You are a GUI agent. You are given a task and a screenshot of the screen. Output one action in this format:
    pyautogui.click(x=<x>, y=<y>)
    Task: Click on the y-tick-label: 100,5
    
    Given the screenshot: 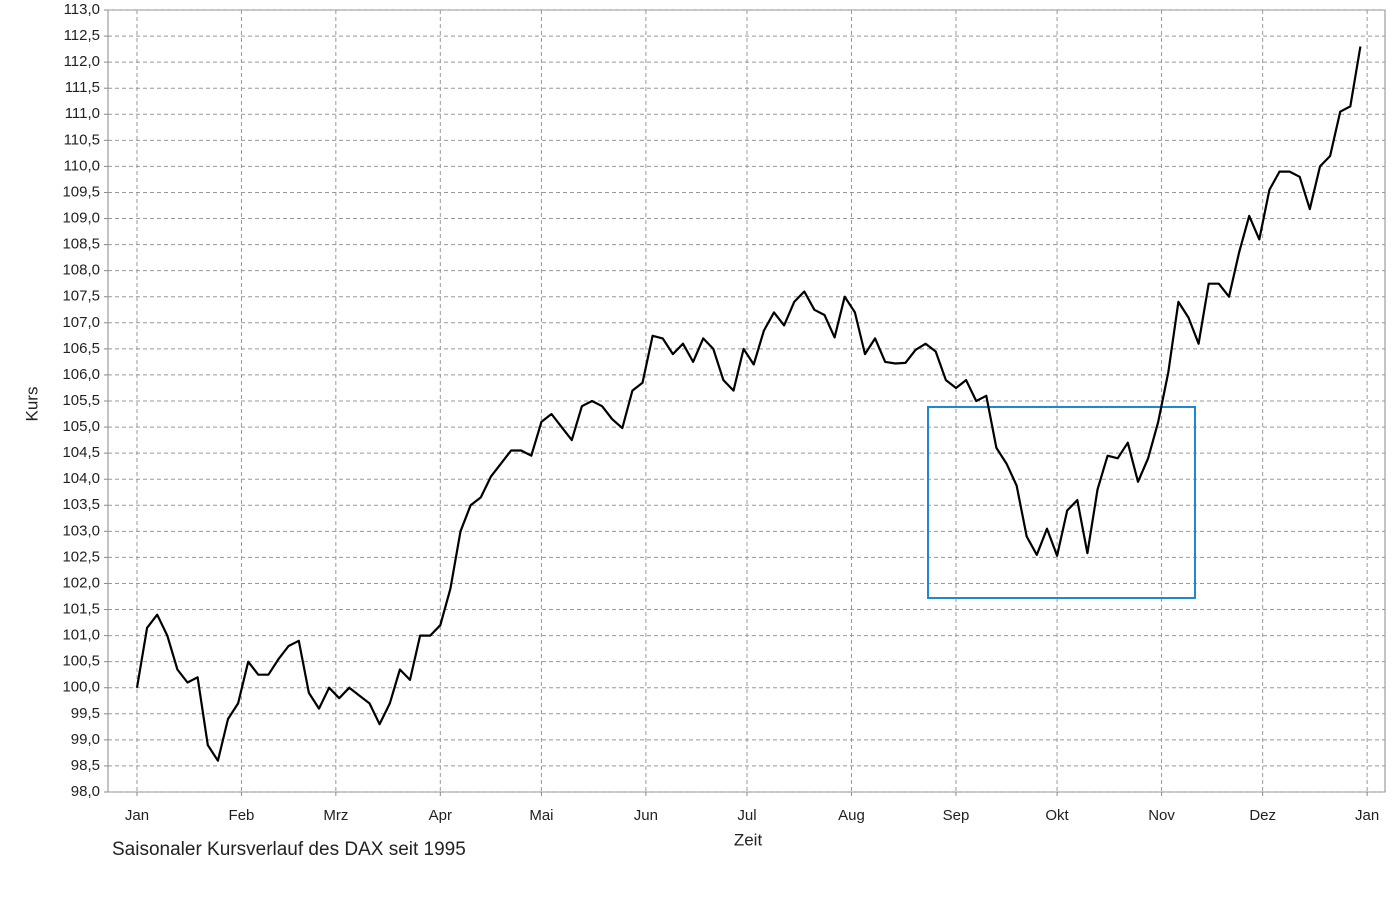 What is the action you would take?
    pyautogui.click(x=81, y=661)
    